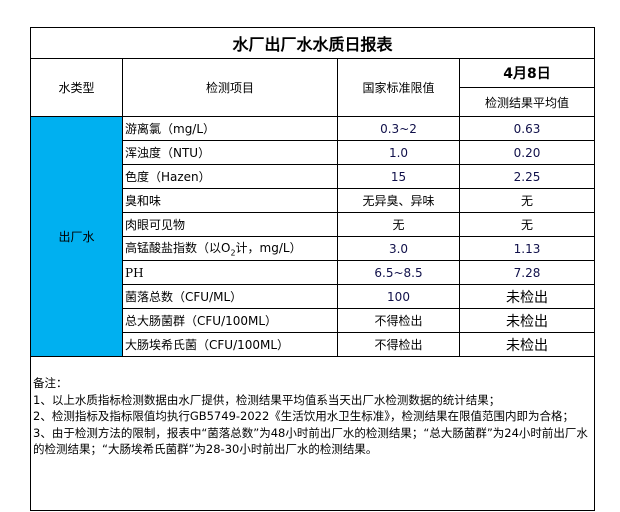  Describe the element at coordinates (527, 176) in the screenshot. I see `result-cell: 2.25` at that location.